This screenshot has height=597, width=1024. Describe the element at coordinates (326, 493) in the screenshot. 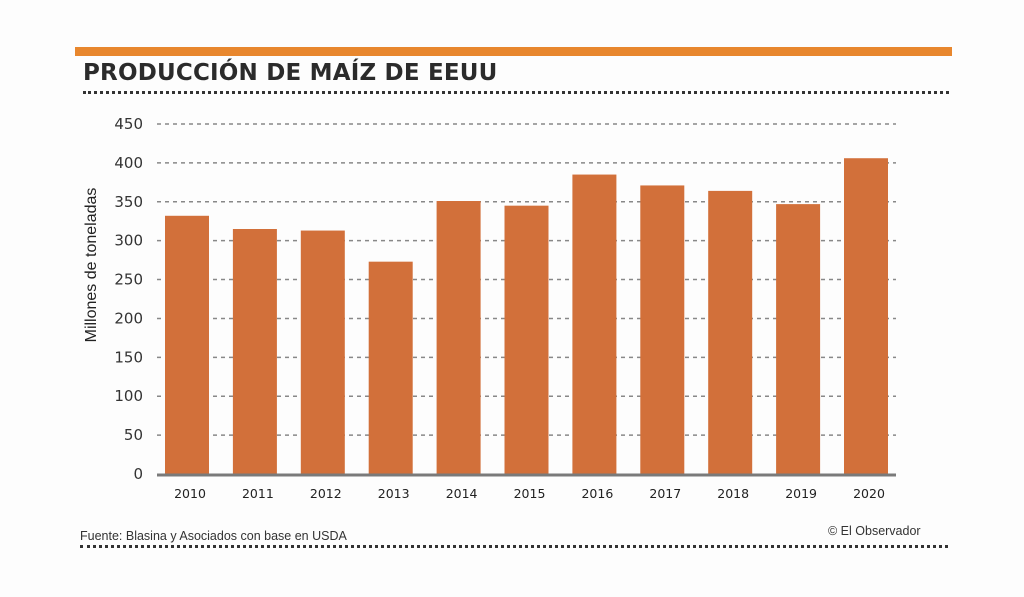

I see `x-tick-label: 2012` at that location.